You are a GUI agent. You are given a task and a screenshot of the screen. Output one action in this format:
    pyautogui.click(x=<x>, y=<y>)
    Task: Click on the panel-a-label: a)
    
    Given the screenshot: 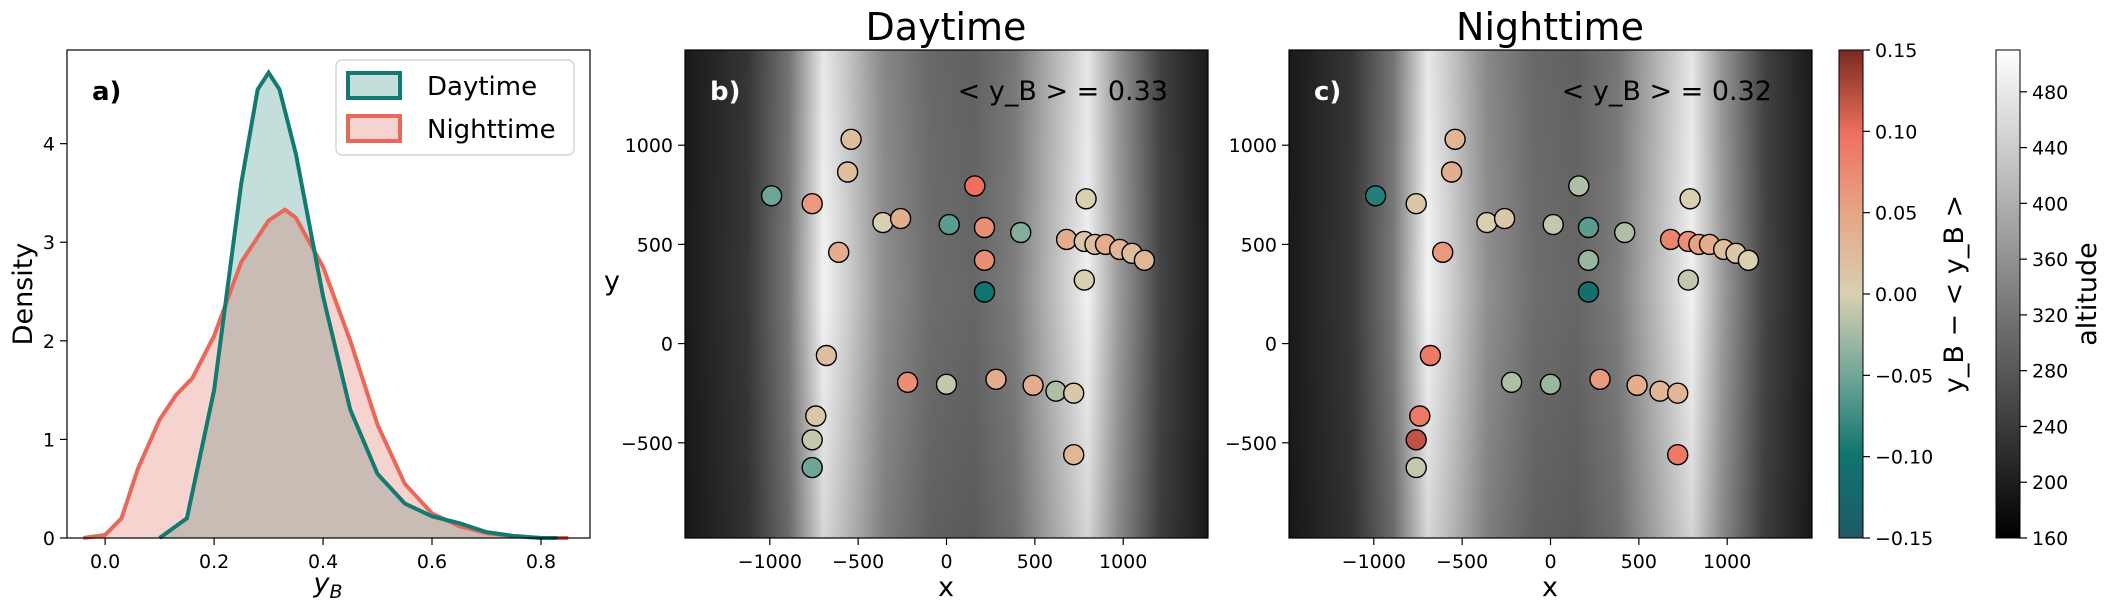 What is the action you would take?
    pyautogui.click(x=106, y=92)
    